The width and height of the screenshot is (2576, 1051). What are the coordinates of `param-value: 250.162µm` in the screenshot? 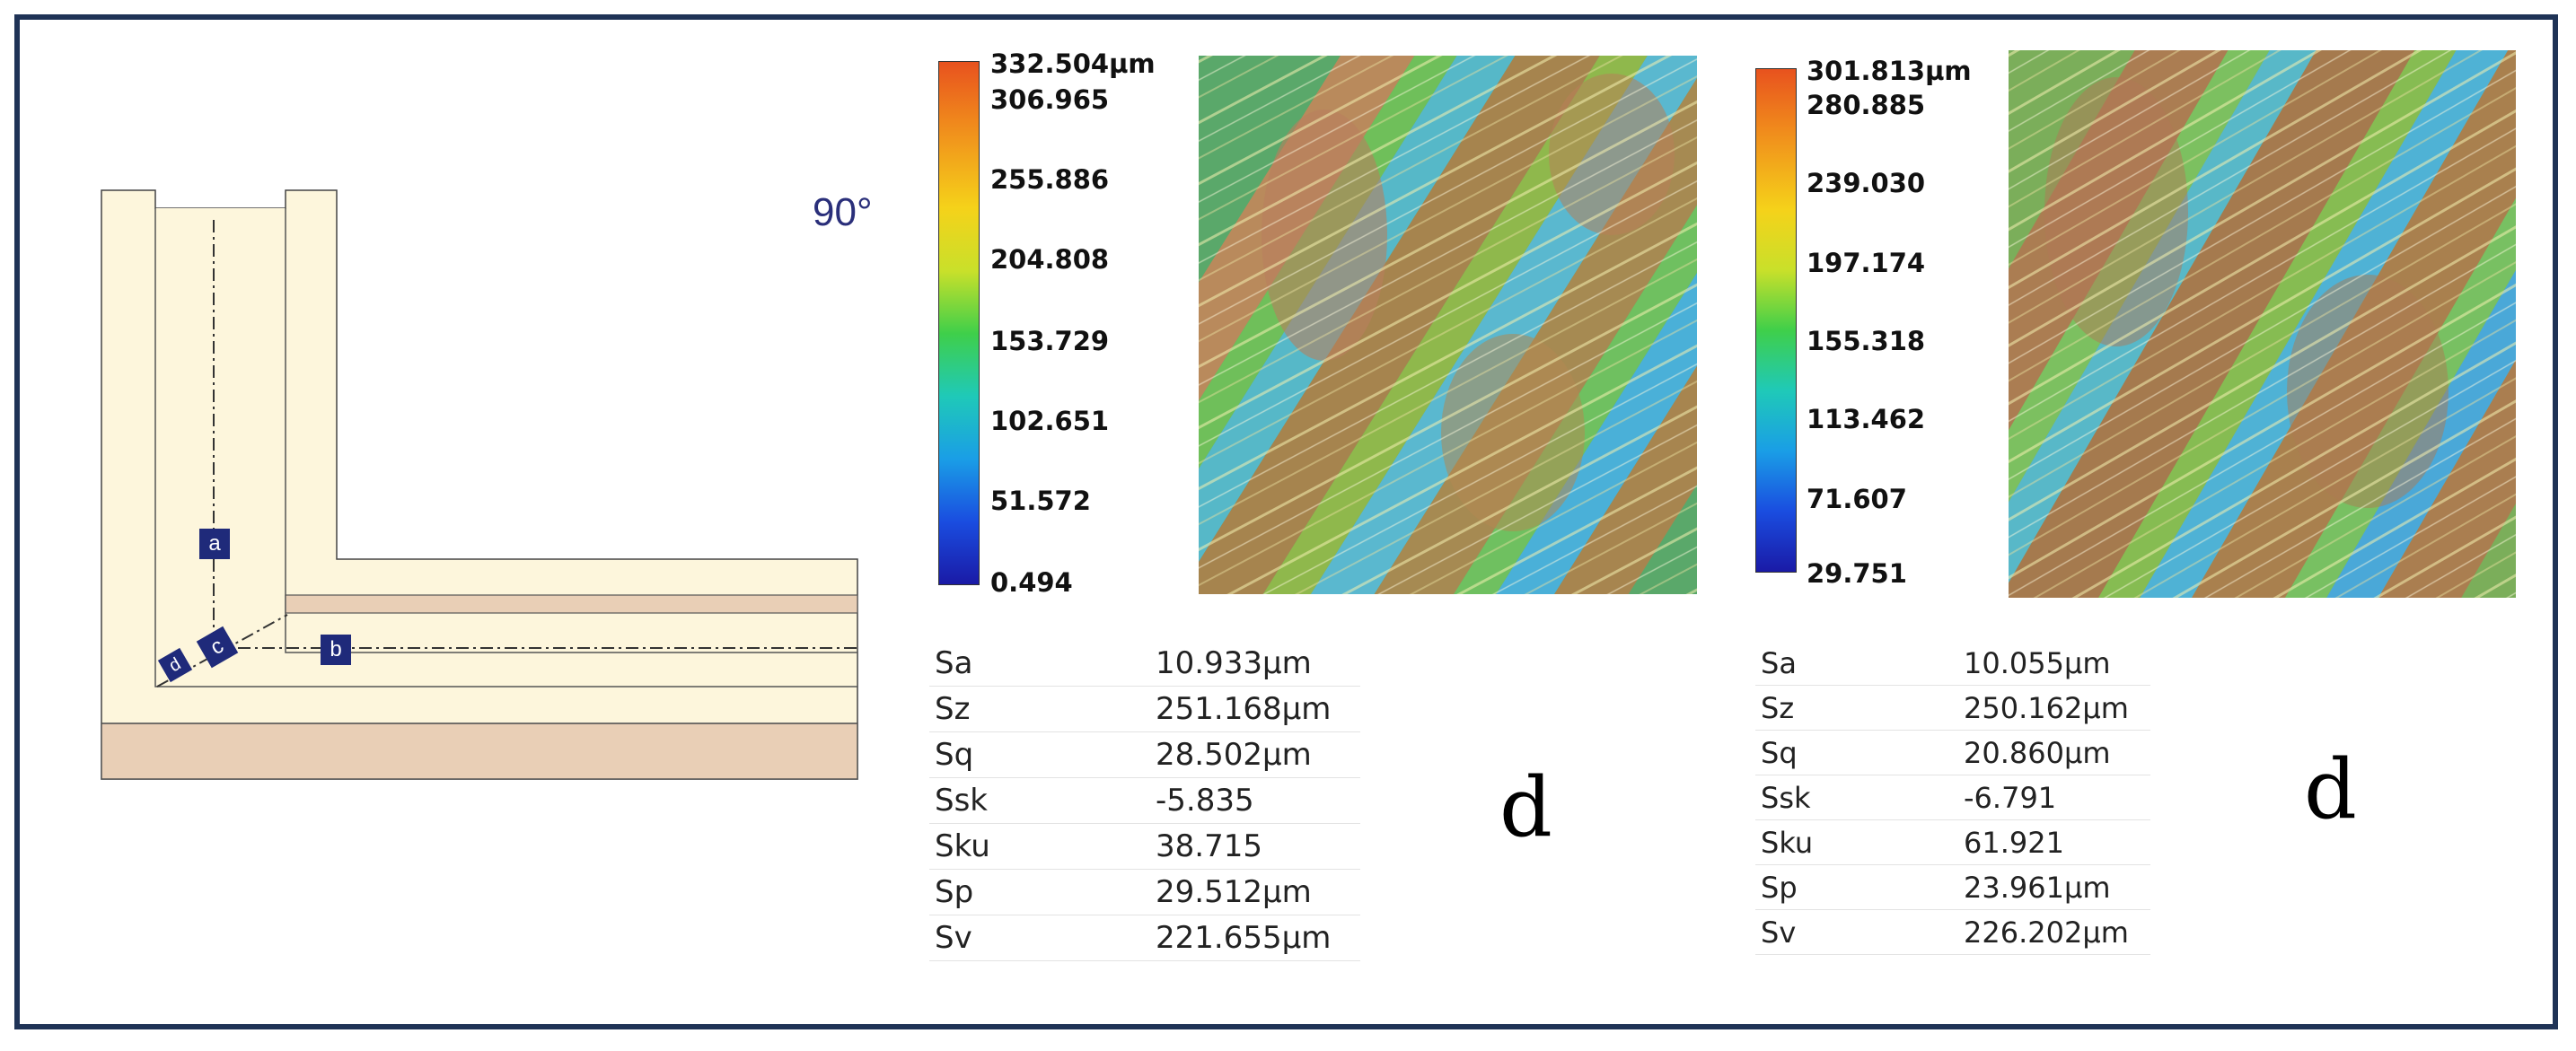 It's located at (2054, 708).